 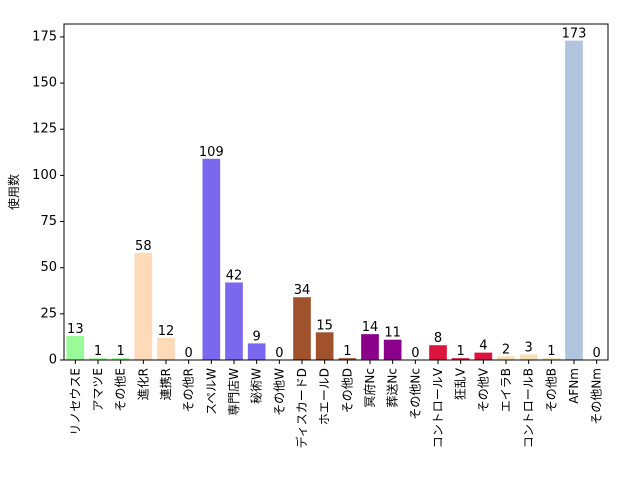 What do you see at coordinates (234, 275) in the screenshot?
I see `data-label: 42` at bounding box center [234, 275].